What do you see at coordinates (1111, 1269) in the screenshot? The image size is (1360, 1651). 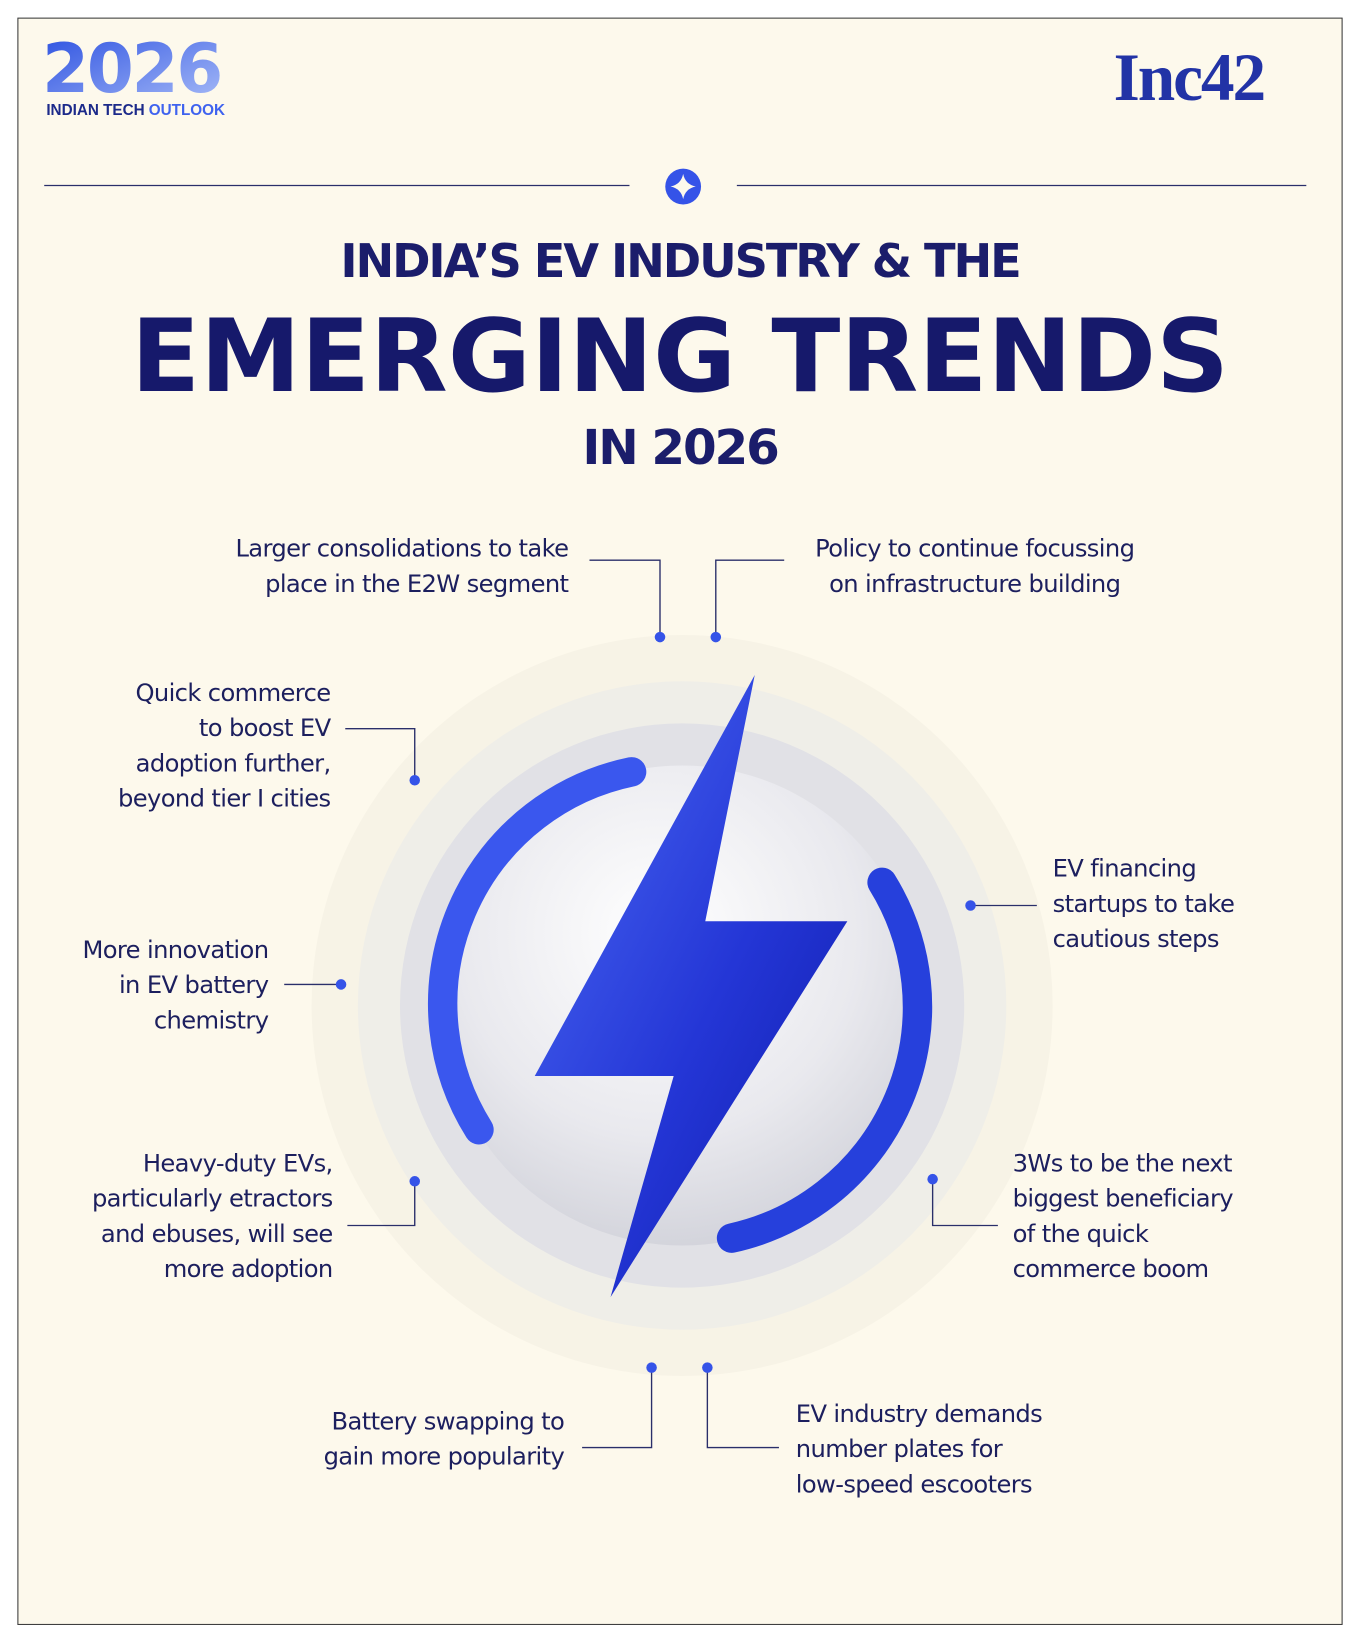 I see `trend-text: commerce boom` at bounding box center [1111, 1269].